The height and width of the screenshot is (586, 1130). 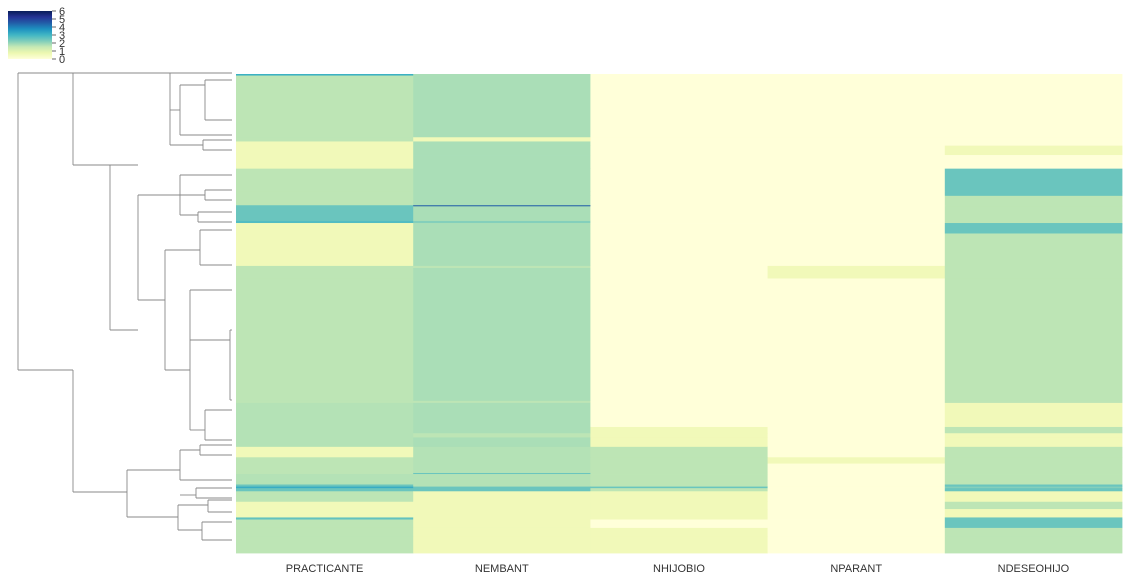 I want to click on colorbar-tick-label: 2, so click(x=62, y=44).